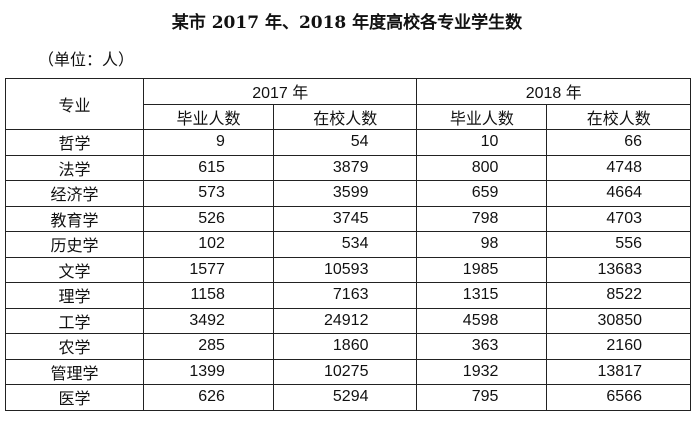 Image resolution: width=694 pixels, height=430 pixels. I want to click on header-year-2018: 2018 年, so click(553, 91).